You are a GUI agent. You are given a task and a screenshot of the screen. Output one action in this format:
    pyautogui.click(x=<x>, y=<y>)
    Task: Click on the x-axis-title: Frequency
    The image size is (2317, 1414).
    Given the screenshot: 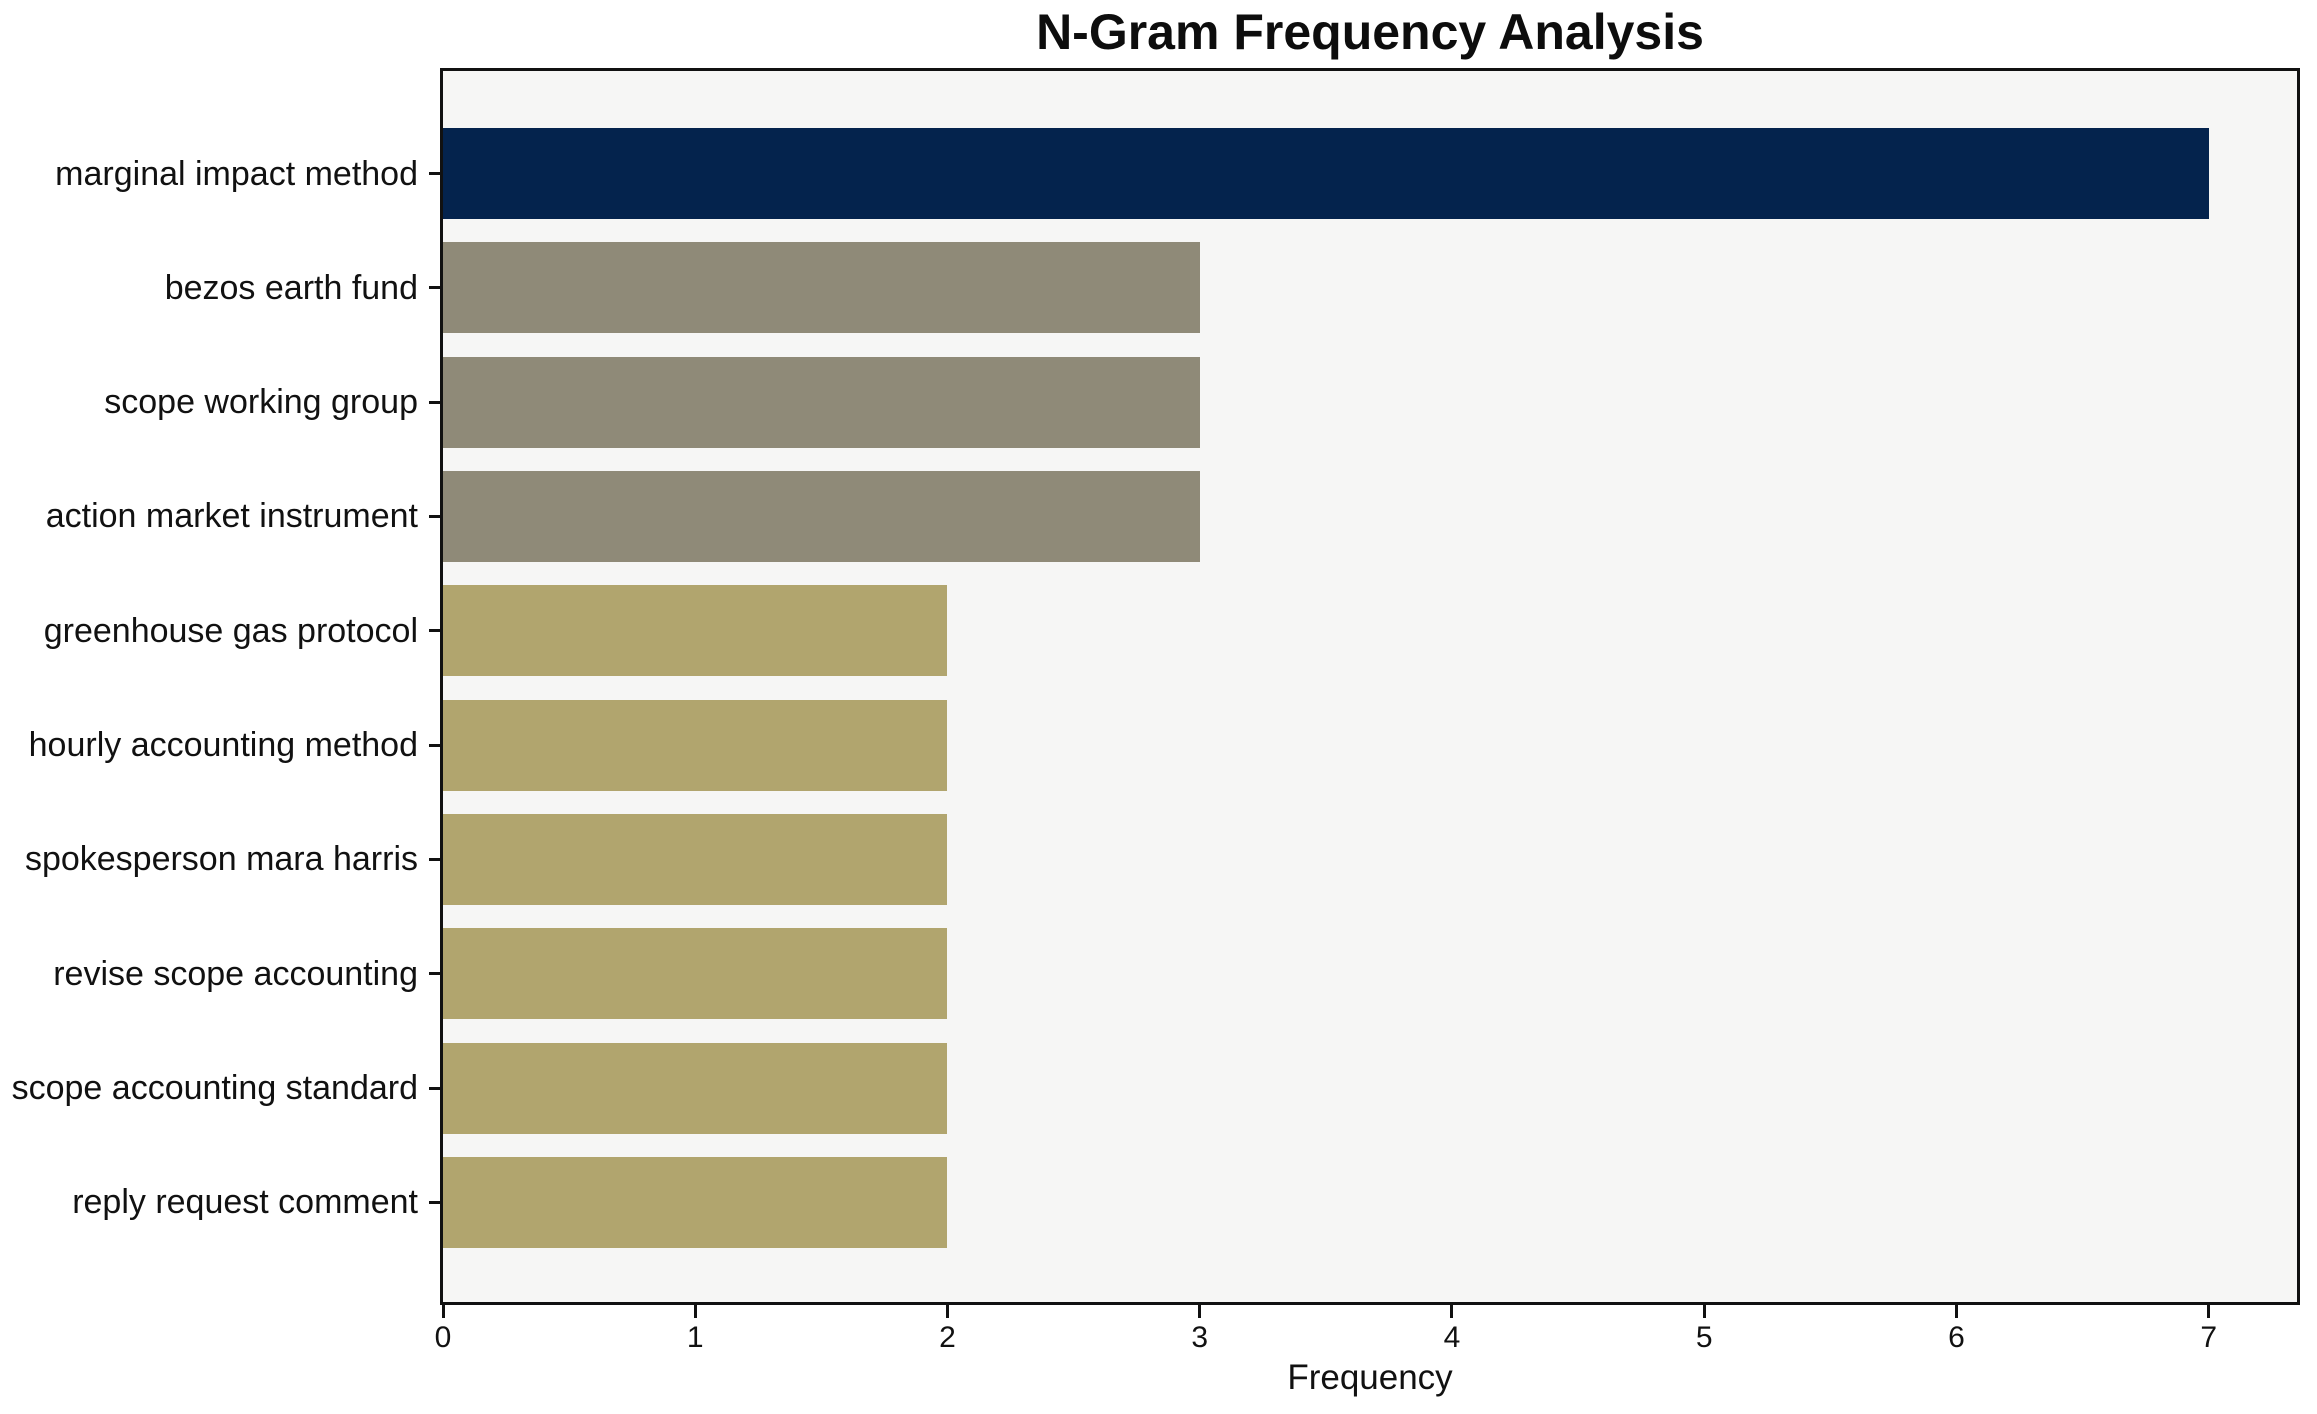 What is the action you would take?
    pyautogui.click(x=1370, y=1377)
    